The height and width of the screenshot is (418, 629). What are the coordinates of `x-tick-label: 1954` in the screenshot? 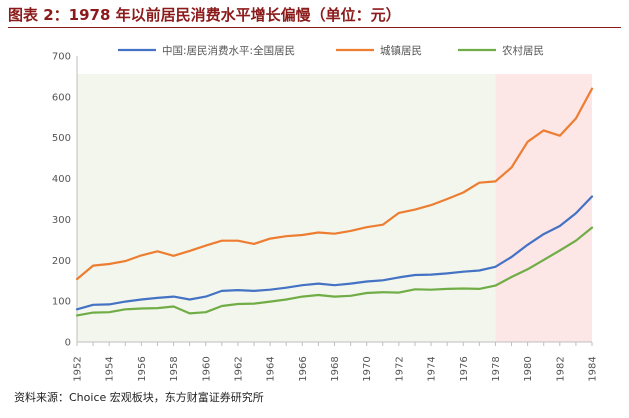 It's located at (110, 368).